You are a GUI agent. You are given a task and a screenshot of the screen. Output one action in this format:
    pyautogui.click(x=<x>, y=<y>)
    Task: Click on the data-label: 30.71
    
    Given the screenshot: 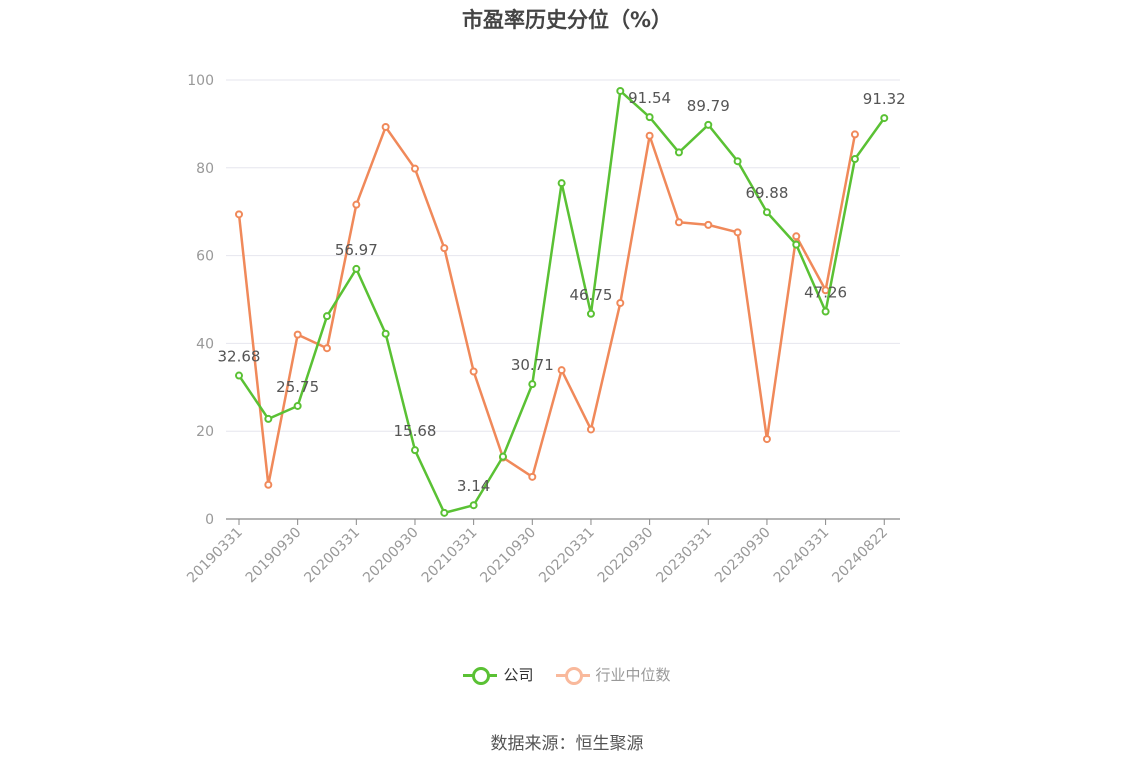 What is the action you would take?
    pyautogui.click(x=532, y=365)
    